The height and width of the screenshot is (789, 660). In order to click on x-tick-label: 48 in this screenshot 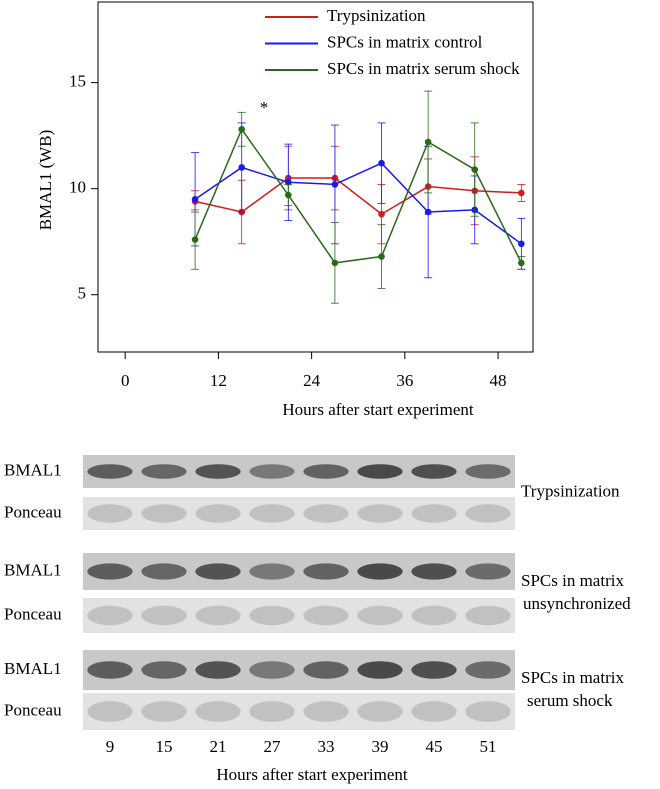, I will do `click(498, 380)`.